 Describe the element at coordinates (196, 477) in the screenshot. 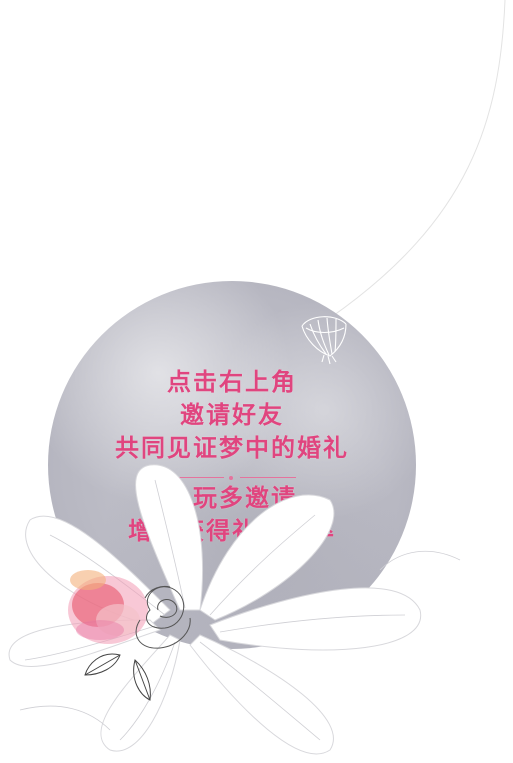

I see `divider-rule-left` at that location.